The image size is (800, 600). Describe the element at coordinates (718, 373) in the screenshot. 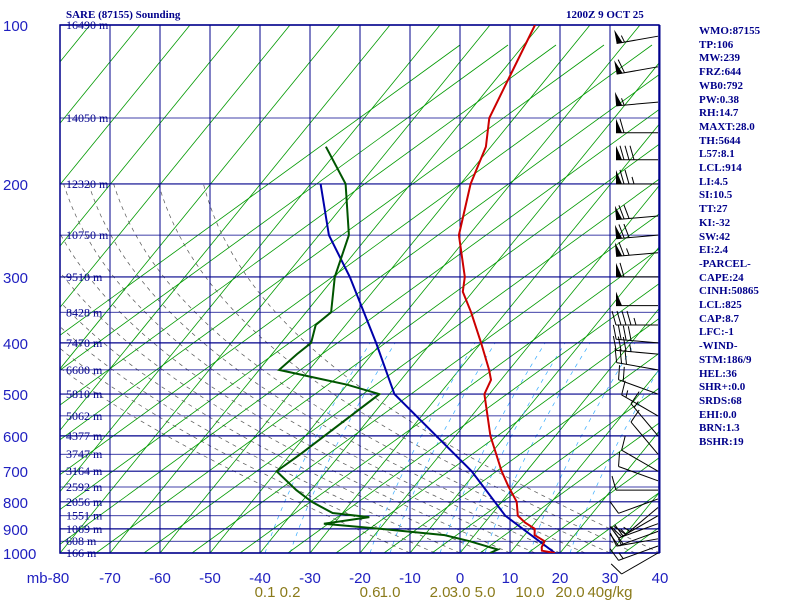

I see `index-item: HEL:36` at that location.